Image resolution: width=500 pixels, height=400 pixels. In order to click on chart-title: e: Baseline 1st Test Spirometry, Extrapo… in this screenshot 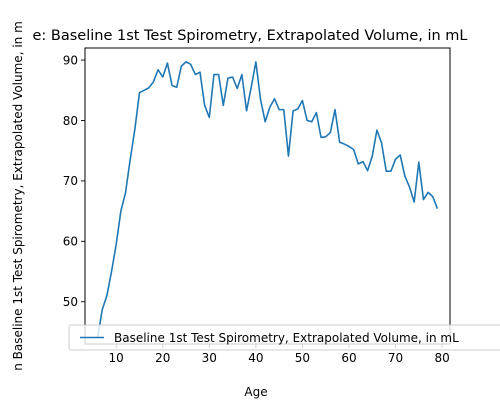, I will do `click(249, 36)`.